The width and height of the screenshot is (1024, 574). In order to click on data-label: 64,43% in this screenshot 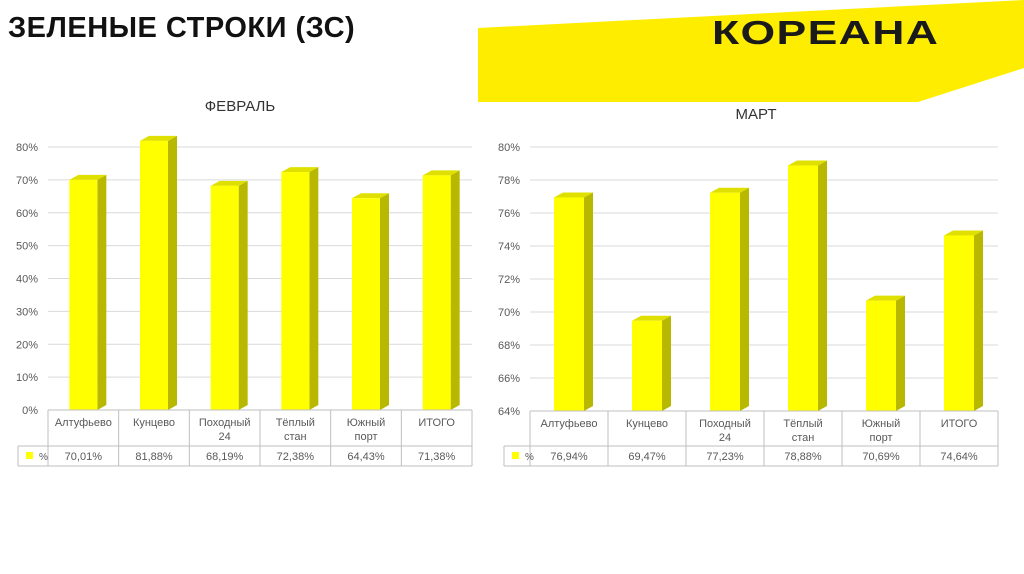, I will do `click(366, 457)`.